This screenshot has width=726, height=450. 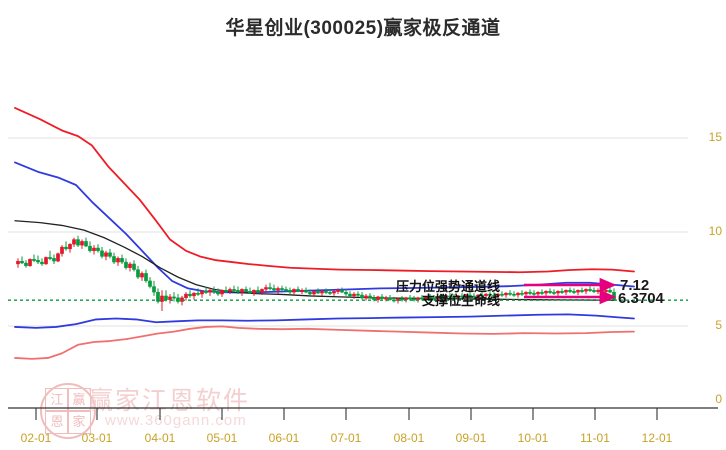 What do you see at coordinates (718, 325) in the screenshot?
I see `y-axis-tick-label: 5` at bounding box center [718, 325].